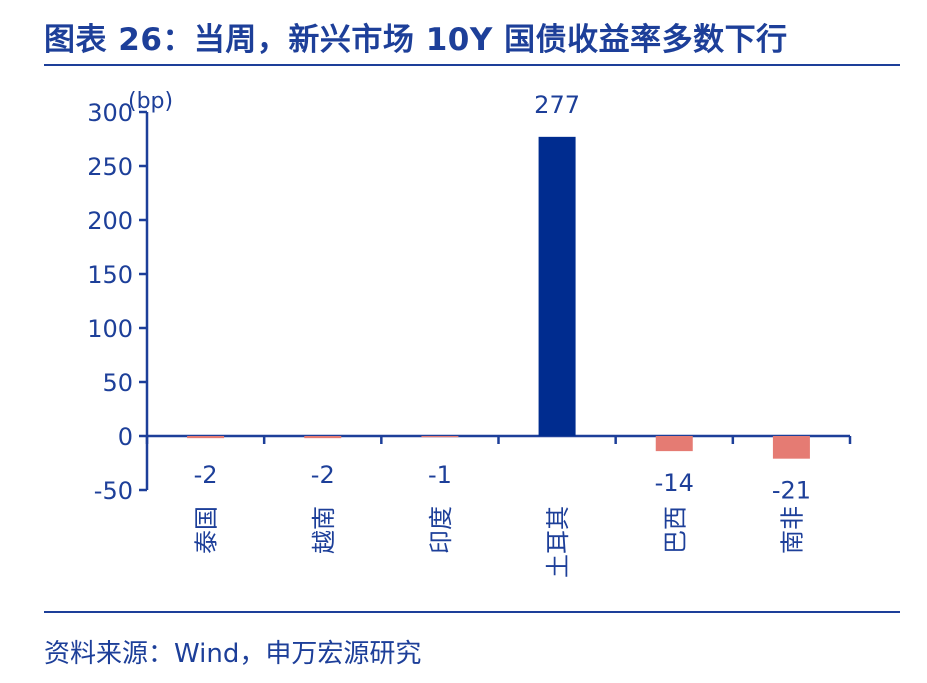 This screenshot has width=927, height=683. I want to click on y-tick-label: 100, so click(110, 329).